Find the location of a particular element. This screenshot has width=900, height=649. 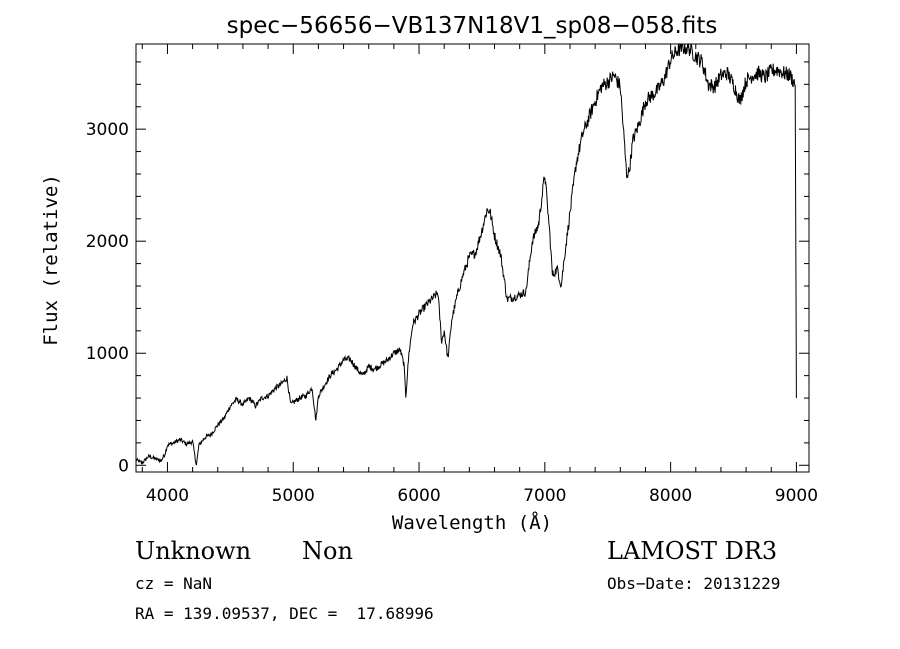

y-tick-label: 3000 is located at coordinates (107, 130).